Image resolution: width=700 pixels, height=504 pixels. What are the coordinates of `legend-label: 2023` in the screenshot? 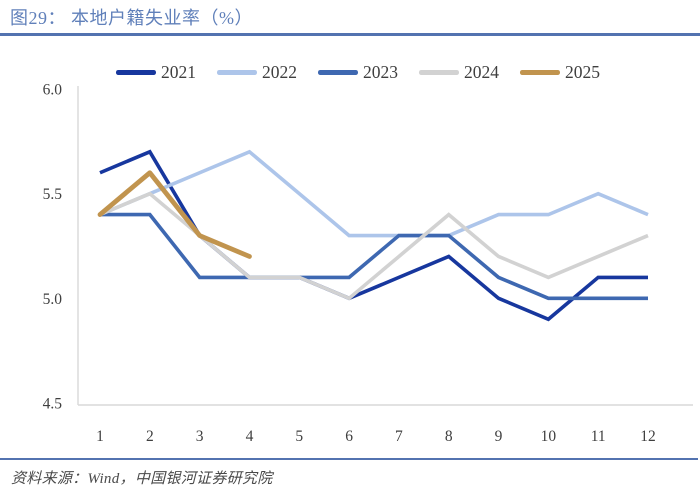 It's located at (380, 72).